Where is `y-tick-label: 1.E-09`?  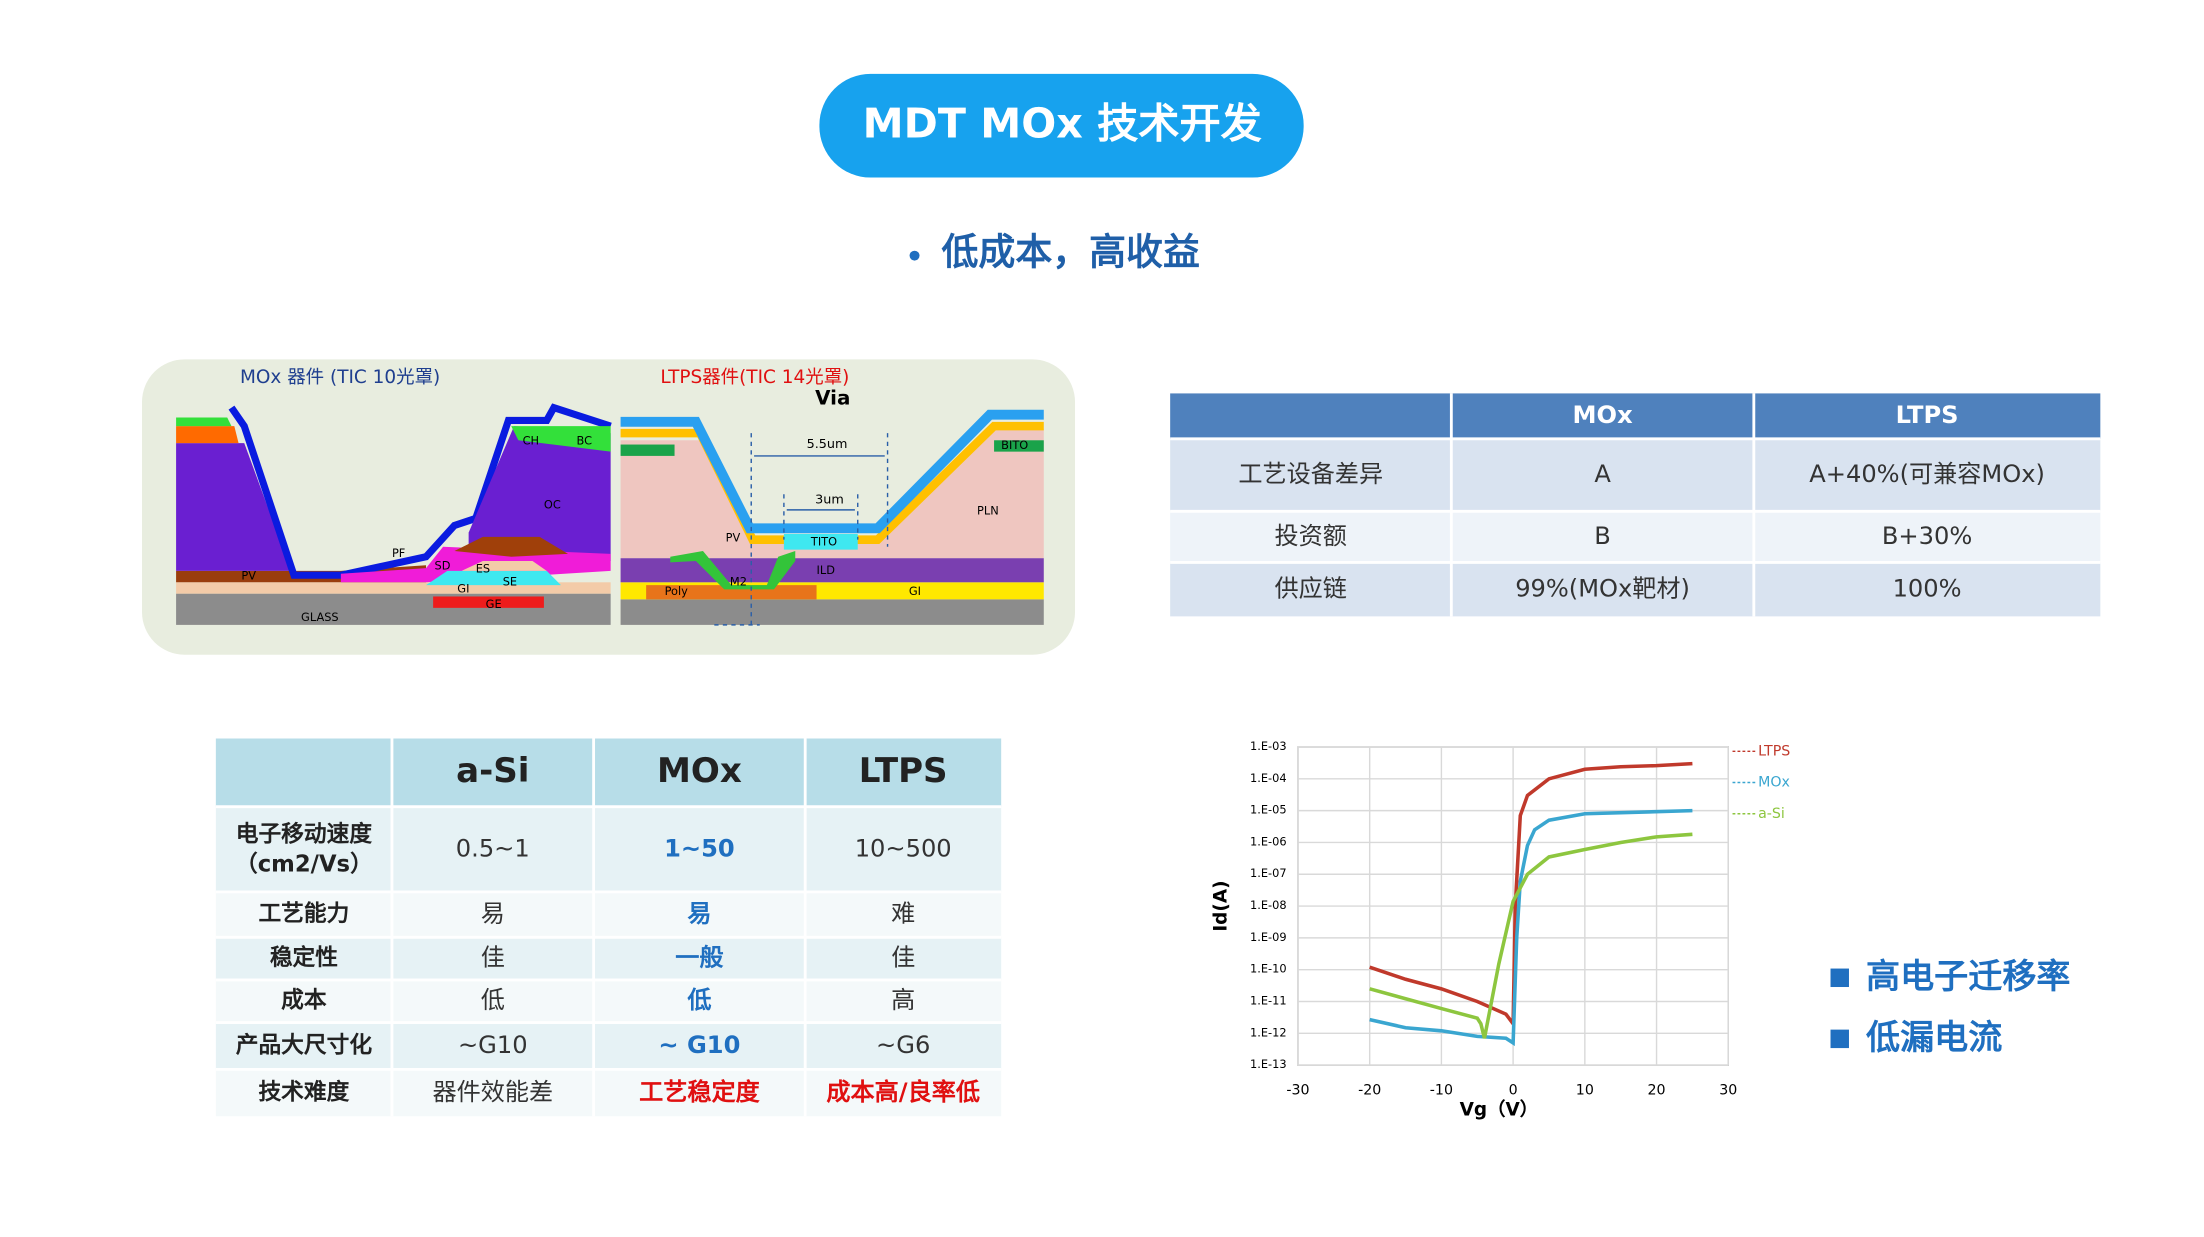 y-tick-label: 1.E-09 is located at coordinates (1268, 937).